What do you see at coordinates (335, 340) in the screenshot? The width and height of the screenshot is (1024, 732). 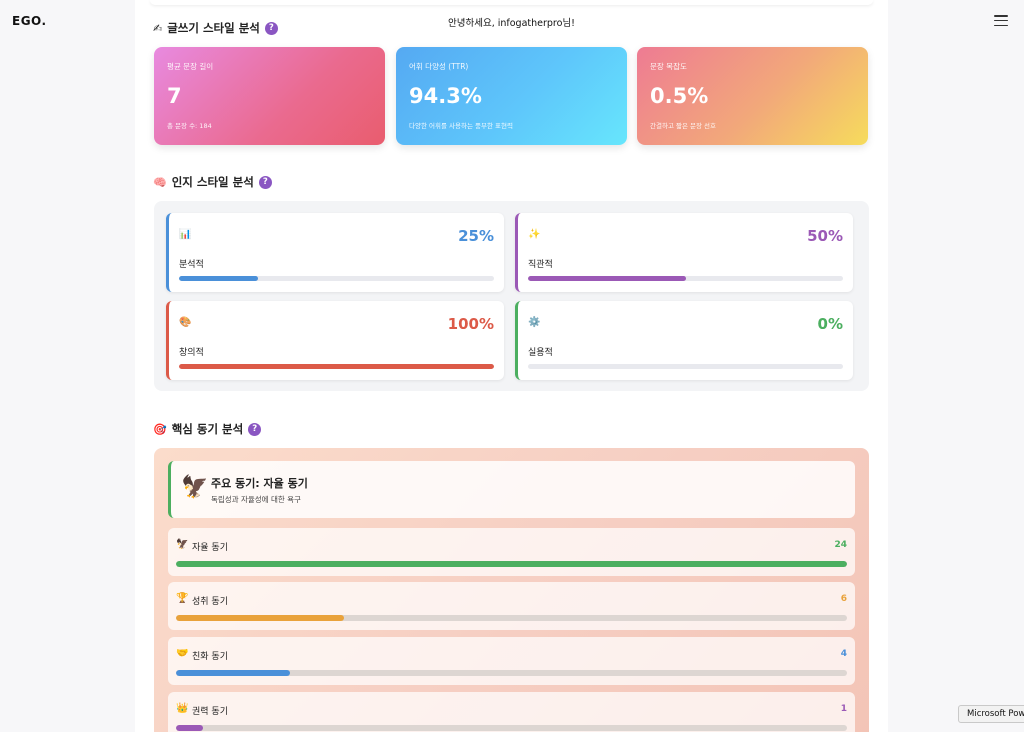 I see `cognitive-card-creative: 🎨 100% 창의적` at bounding box center [335, 340].